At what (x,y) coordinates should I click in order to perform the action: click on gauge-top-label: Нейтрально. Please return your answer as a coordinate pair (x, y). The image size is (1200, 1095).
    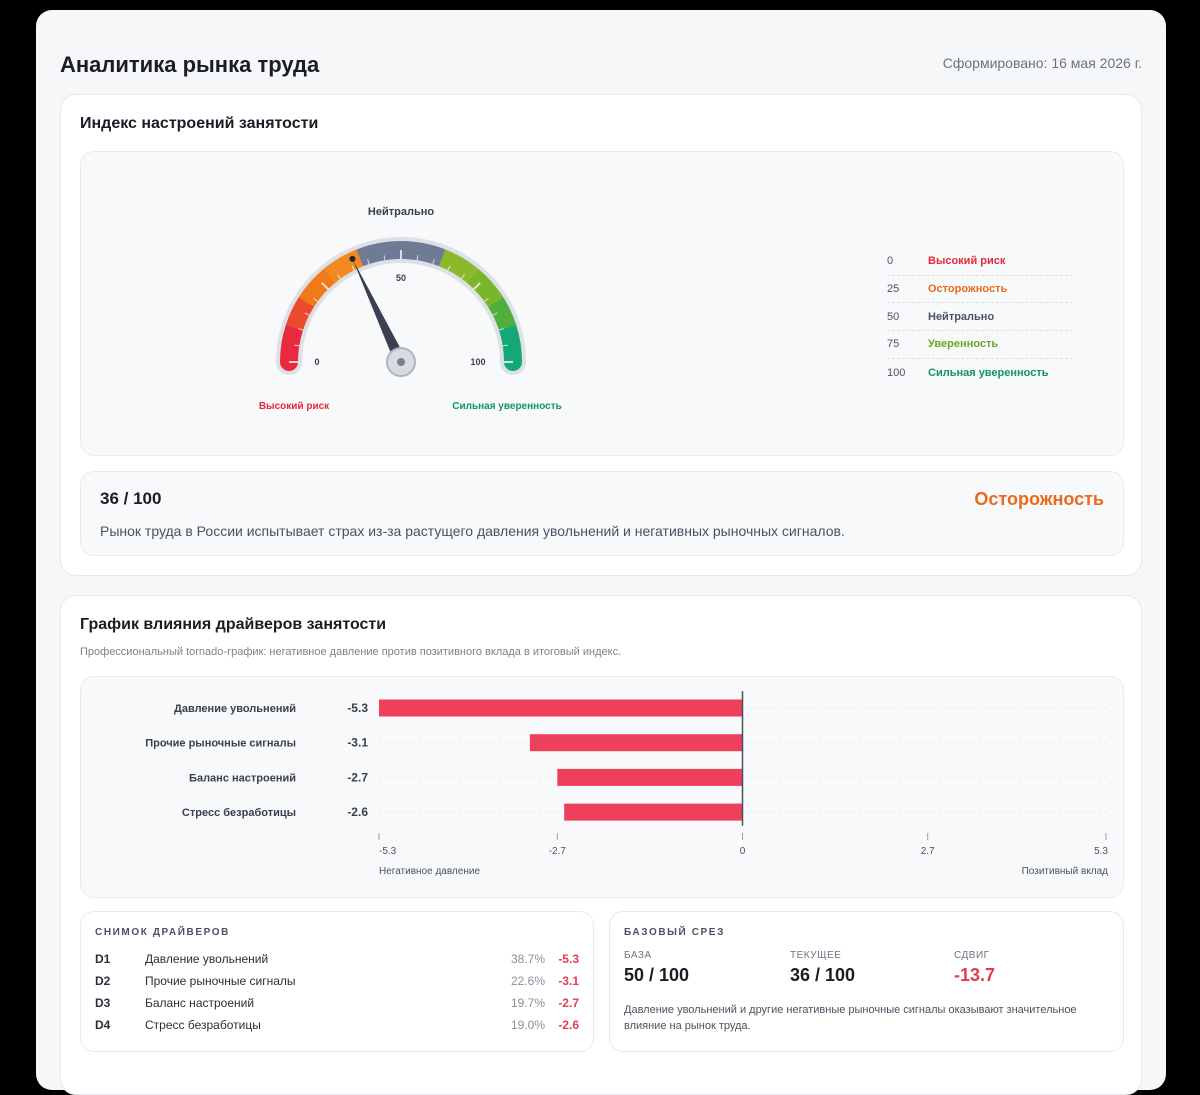
    Looking at the image, I should click on (401, 212).